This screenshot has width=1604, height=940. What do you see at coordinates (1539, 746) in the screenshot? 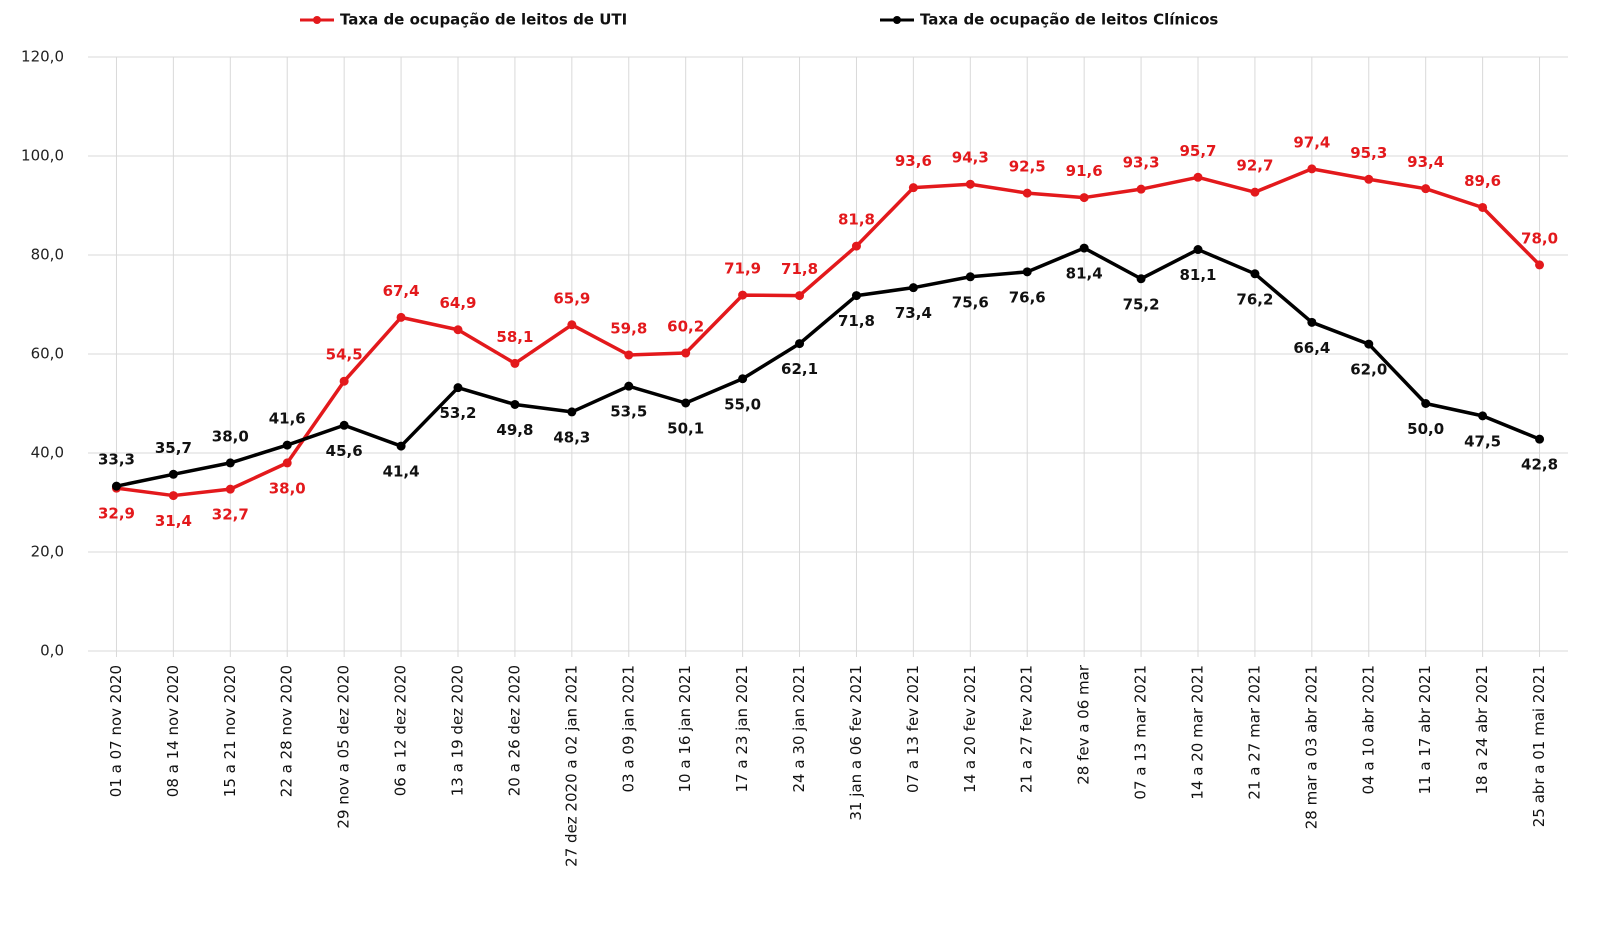
I see `x-tick-label: 25 abr a 01 mai 2021` at bounding box center [1539, 746].